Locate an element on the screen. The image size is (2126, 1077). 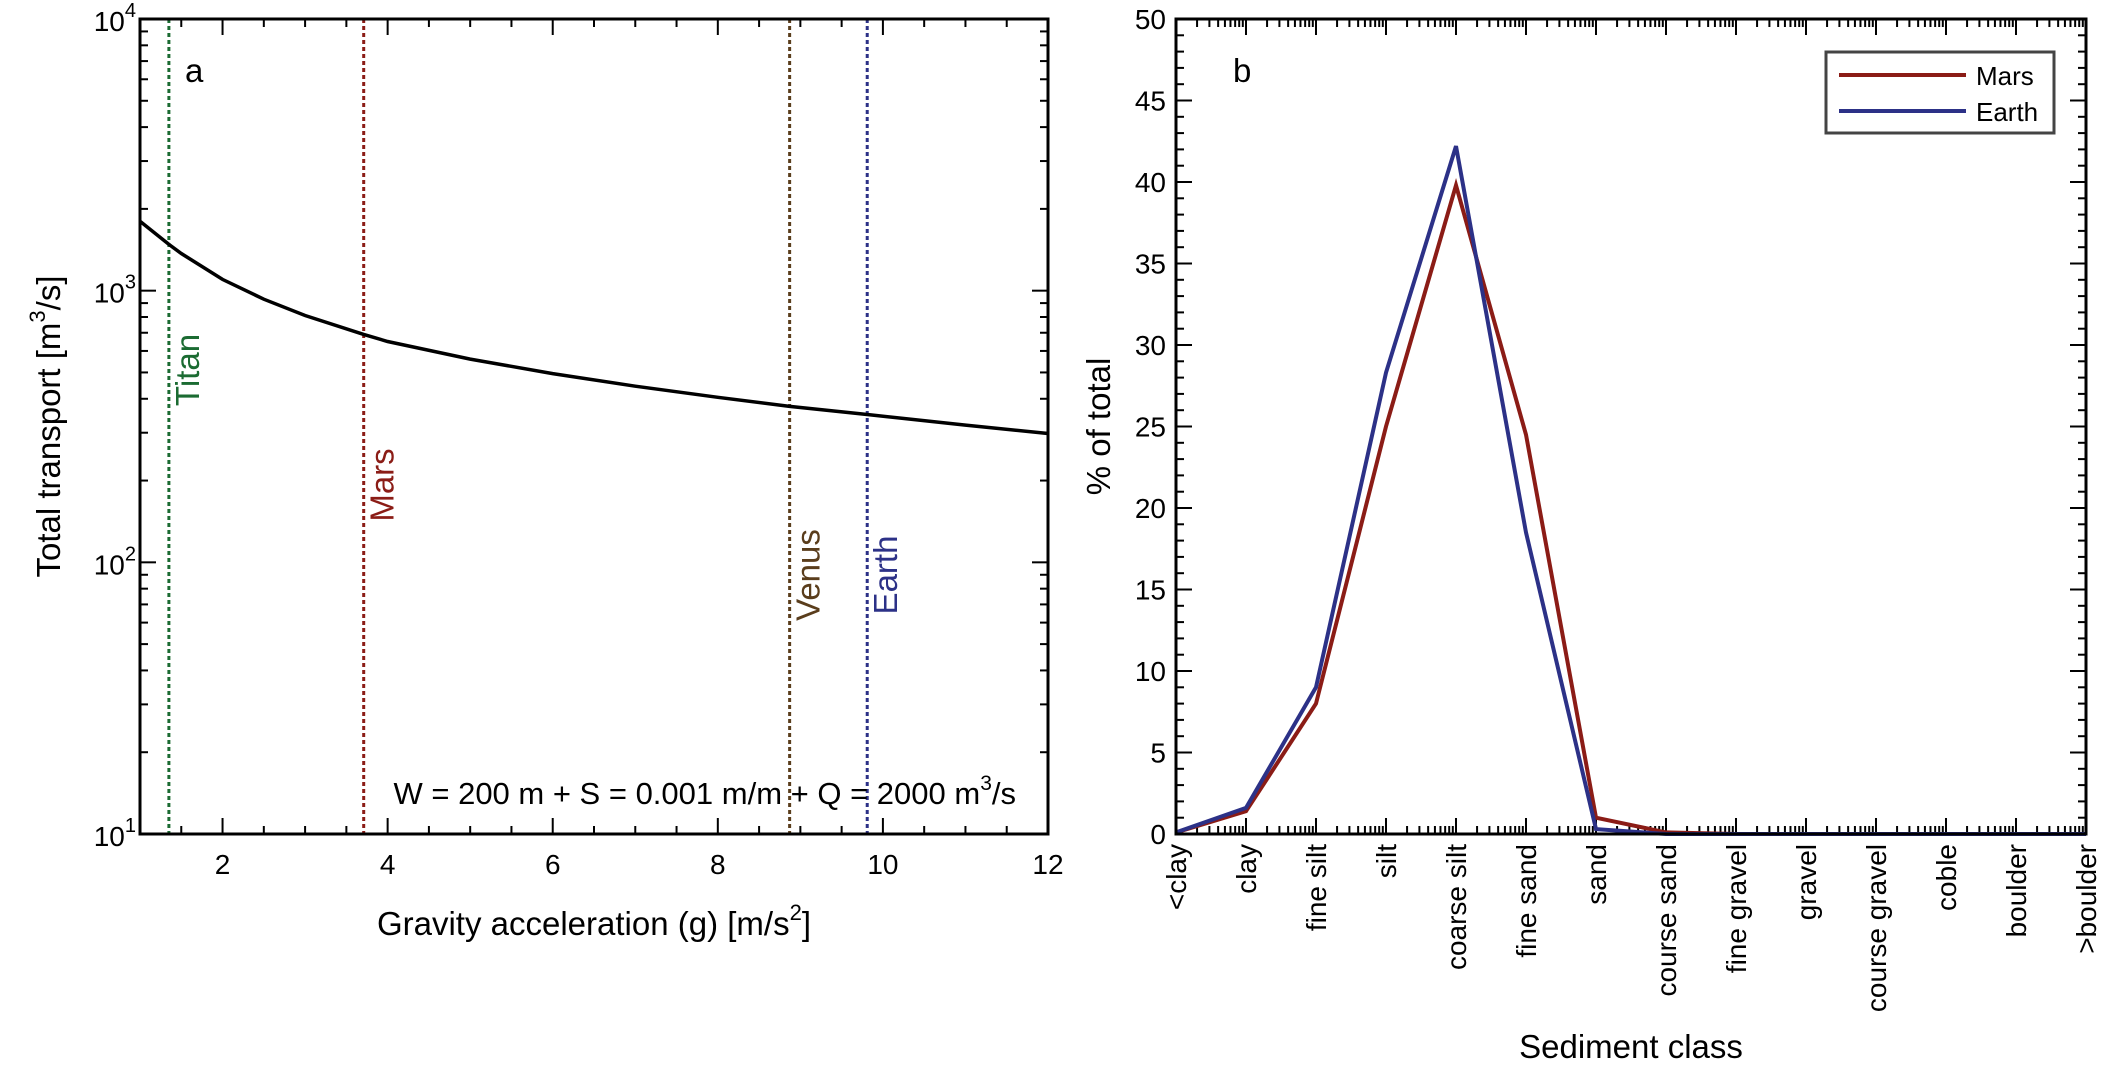
y-tick-exponent: 1 is located at coordinates (130, 826).